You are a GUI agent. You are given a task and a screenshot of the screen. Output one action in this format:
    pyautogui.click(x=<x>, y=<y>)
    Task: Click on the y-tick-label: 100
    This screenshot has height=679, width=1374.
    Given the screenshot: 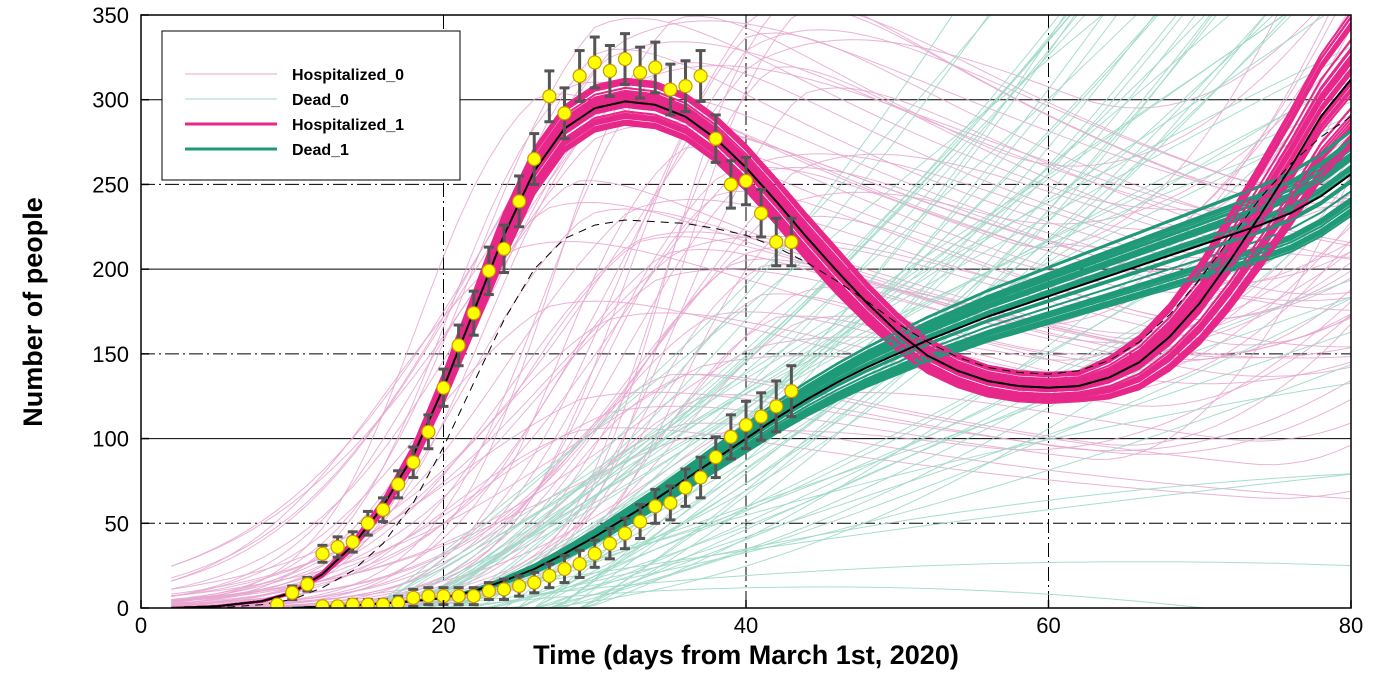 What is the action you would take?
    pyautogui.click(x=110, y=439)
    